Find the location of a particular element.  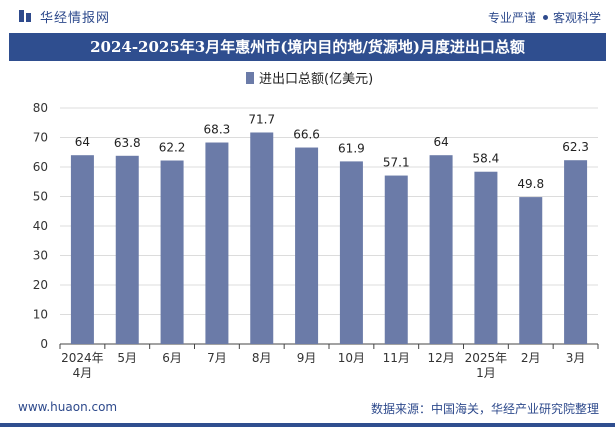

x-tick-label: 8月 is located at coordinates (262, 358).